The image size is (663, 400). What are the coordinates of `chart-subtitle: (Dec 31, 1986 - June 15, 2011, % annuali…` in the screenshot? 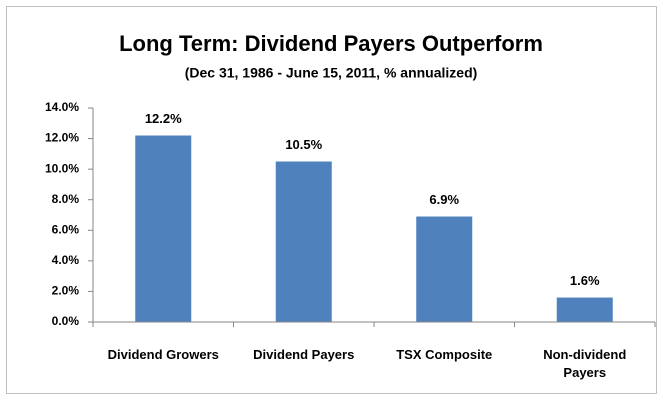 It's located at (331, 73).